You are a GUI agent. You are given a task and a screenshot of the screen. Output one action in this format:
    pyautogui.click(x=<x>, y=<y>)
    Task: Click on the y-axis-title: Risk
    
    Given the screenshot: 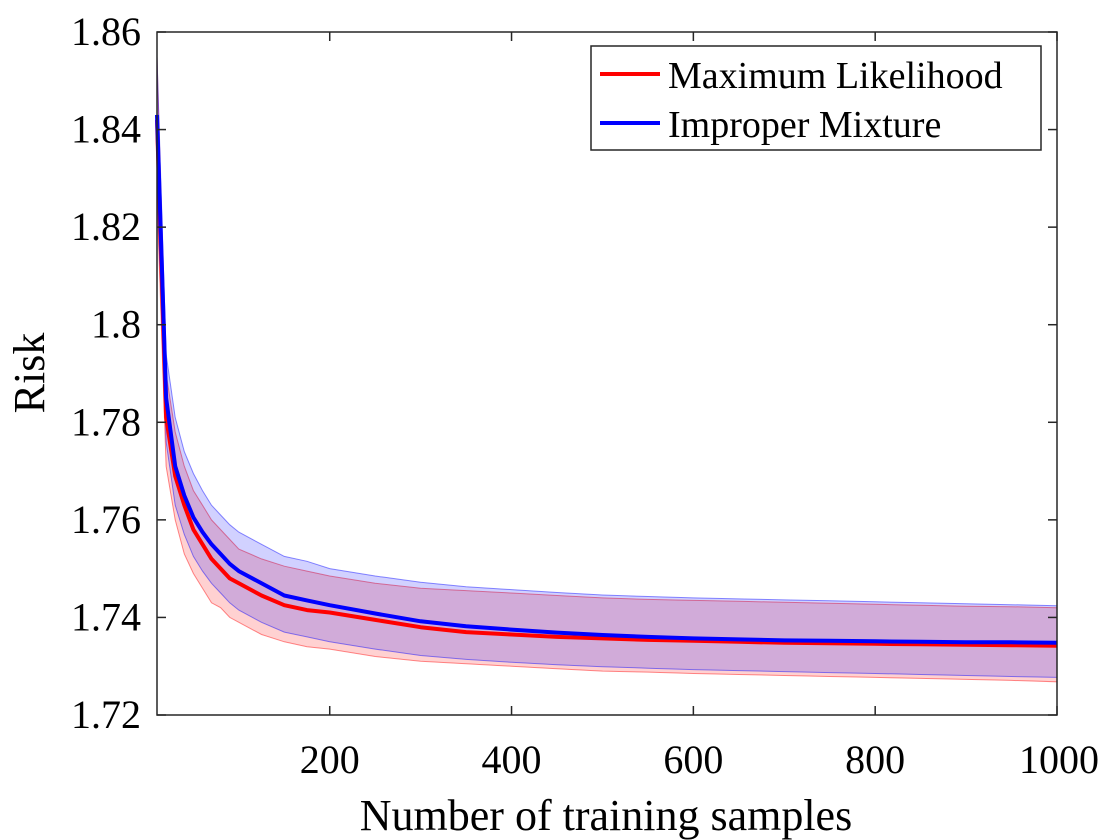 What is the action you would take?
    pyautogui.click(x=29, y=373)
    